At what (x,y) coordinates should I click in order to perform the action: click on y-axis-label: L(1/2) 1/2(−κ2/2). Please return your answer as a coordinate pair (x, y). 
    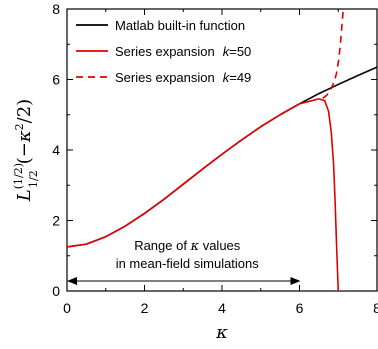
    Looking at the image, I should click on (26, 150).